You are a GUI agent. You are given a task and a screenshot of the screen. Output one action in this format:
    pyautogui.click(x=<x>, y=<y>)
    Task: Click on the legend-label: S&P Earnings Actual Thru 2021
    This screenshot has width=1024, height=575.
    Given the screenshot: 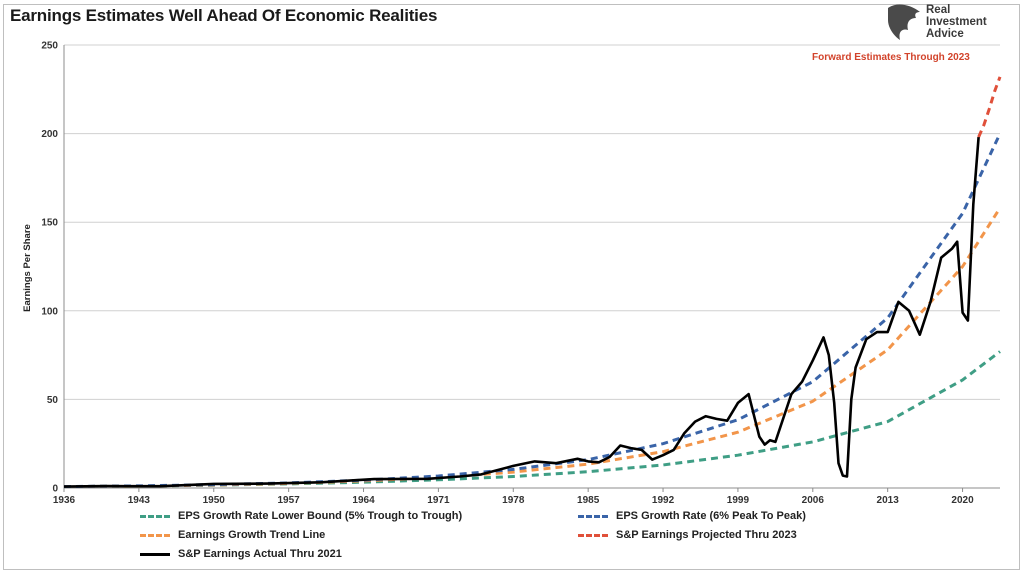 What is the action you would take?
    pyautogui.click(x=260, y=554)
    